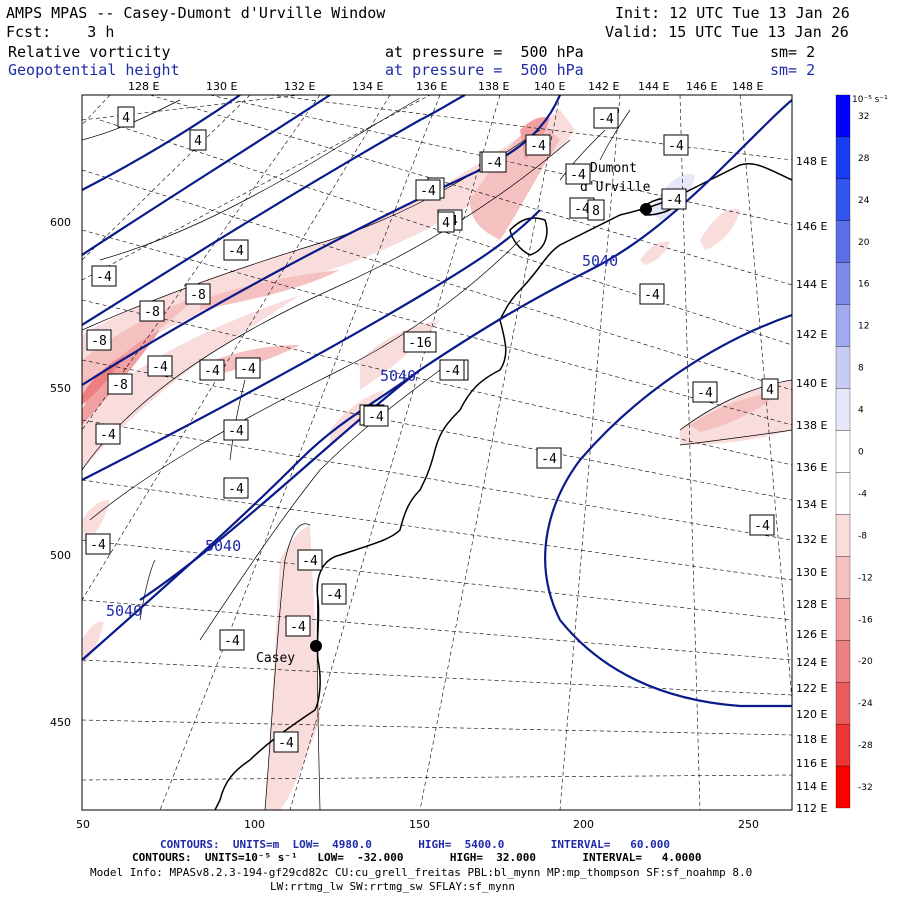  Describe the element at coordinates (862, 494) in the screenshot. I see `colorbar-label: -4` at that location.